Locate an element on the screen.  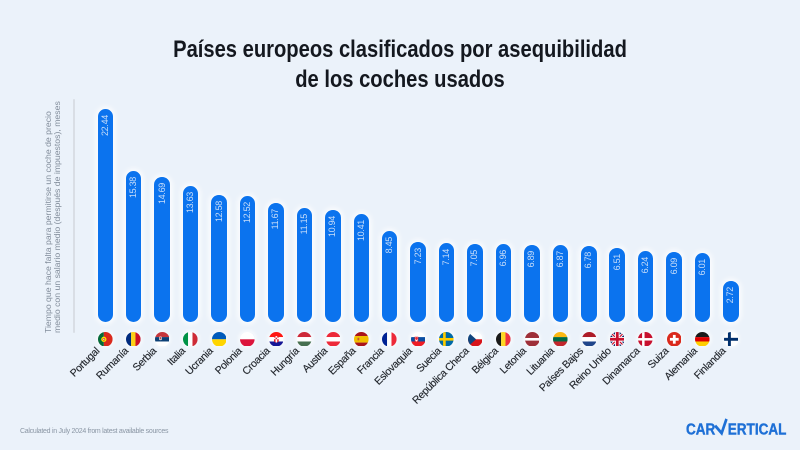
svg-text: ERTICAL is located at coordinates (757, 430).